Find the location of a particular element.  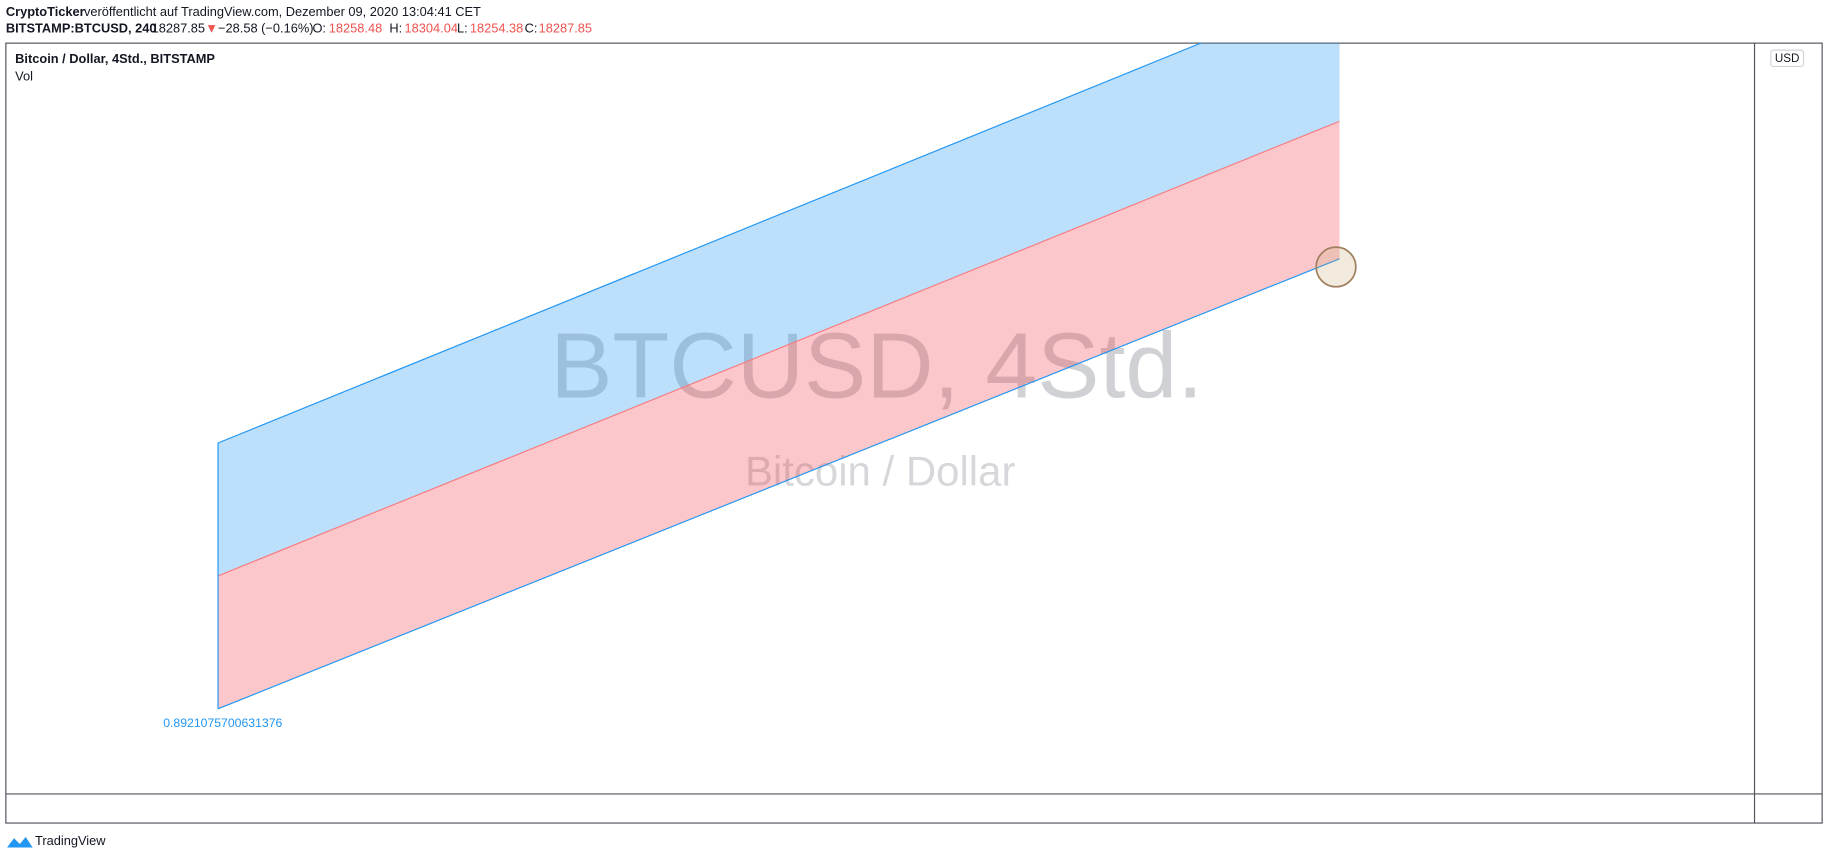

author: CryptoTicker is located at coordinates (45, 11).